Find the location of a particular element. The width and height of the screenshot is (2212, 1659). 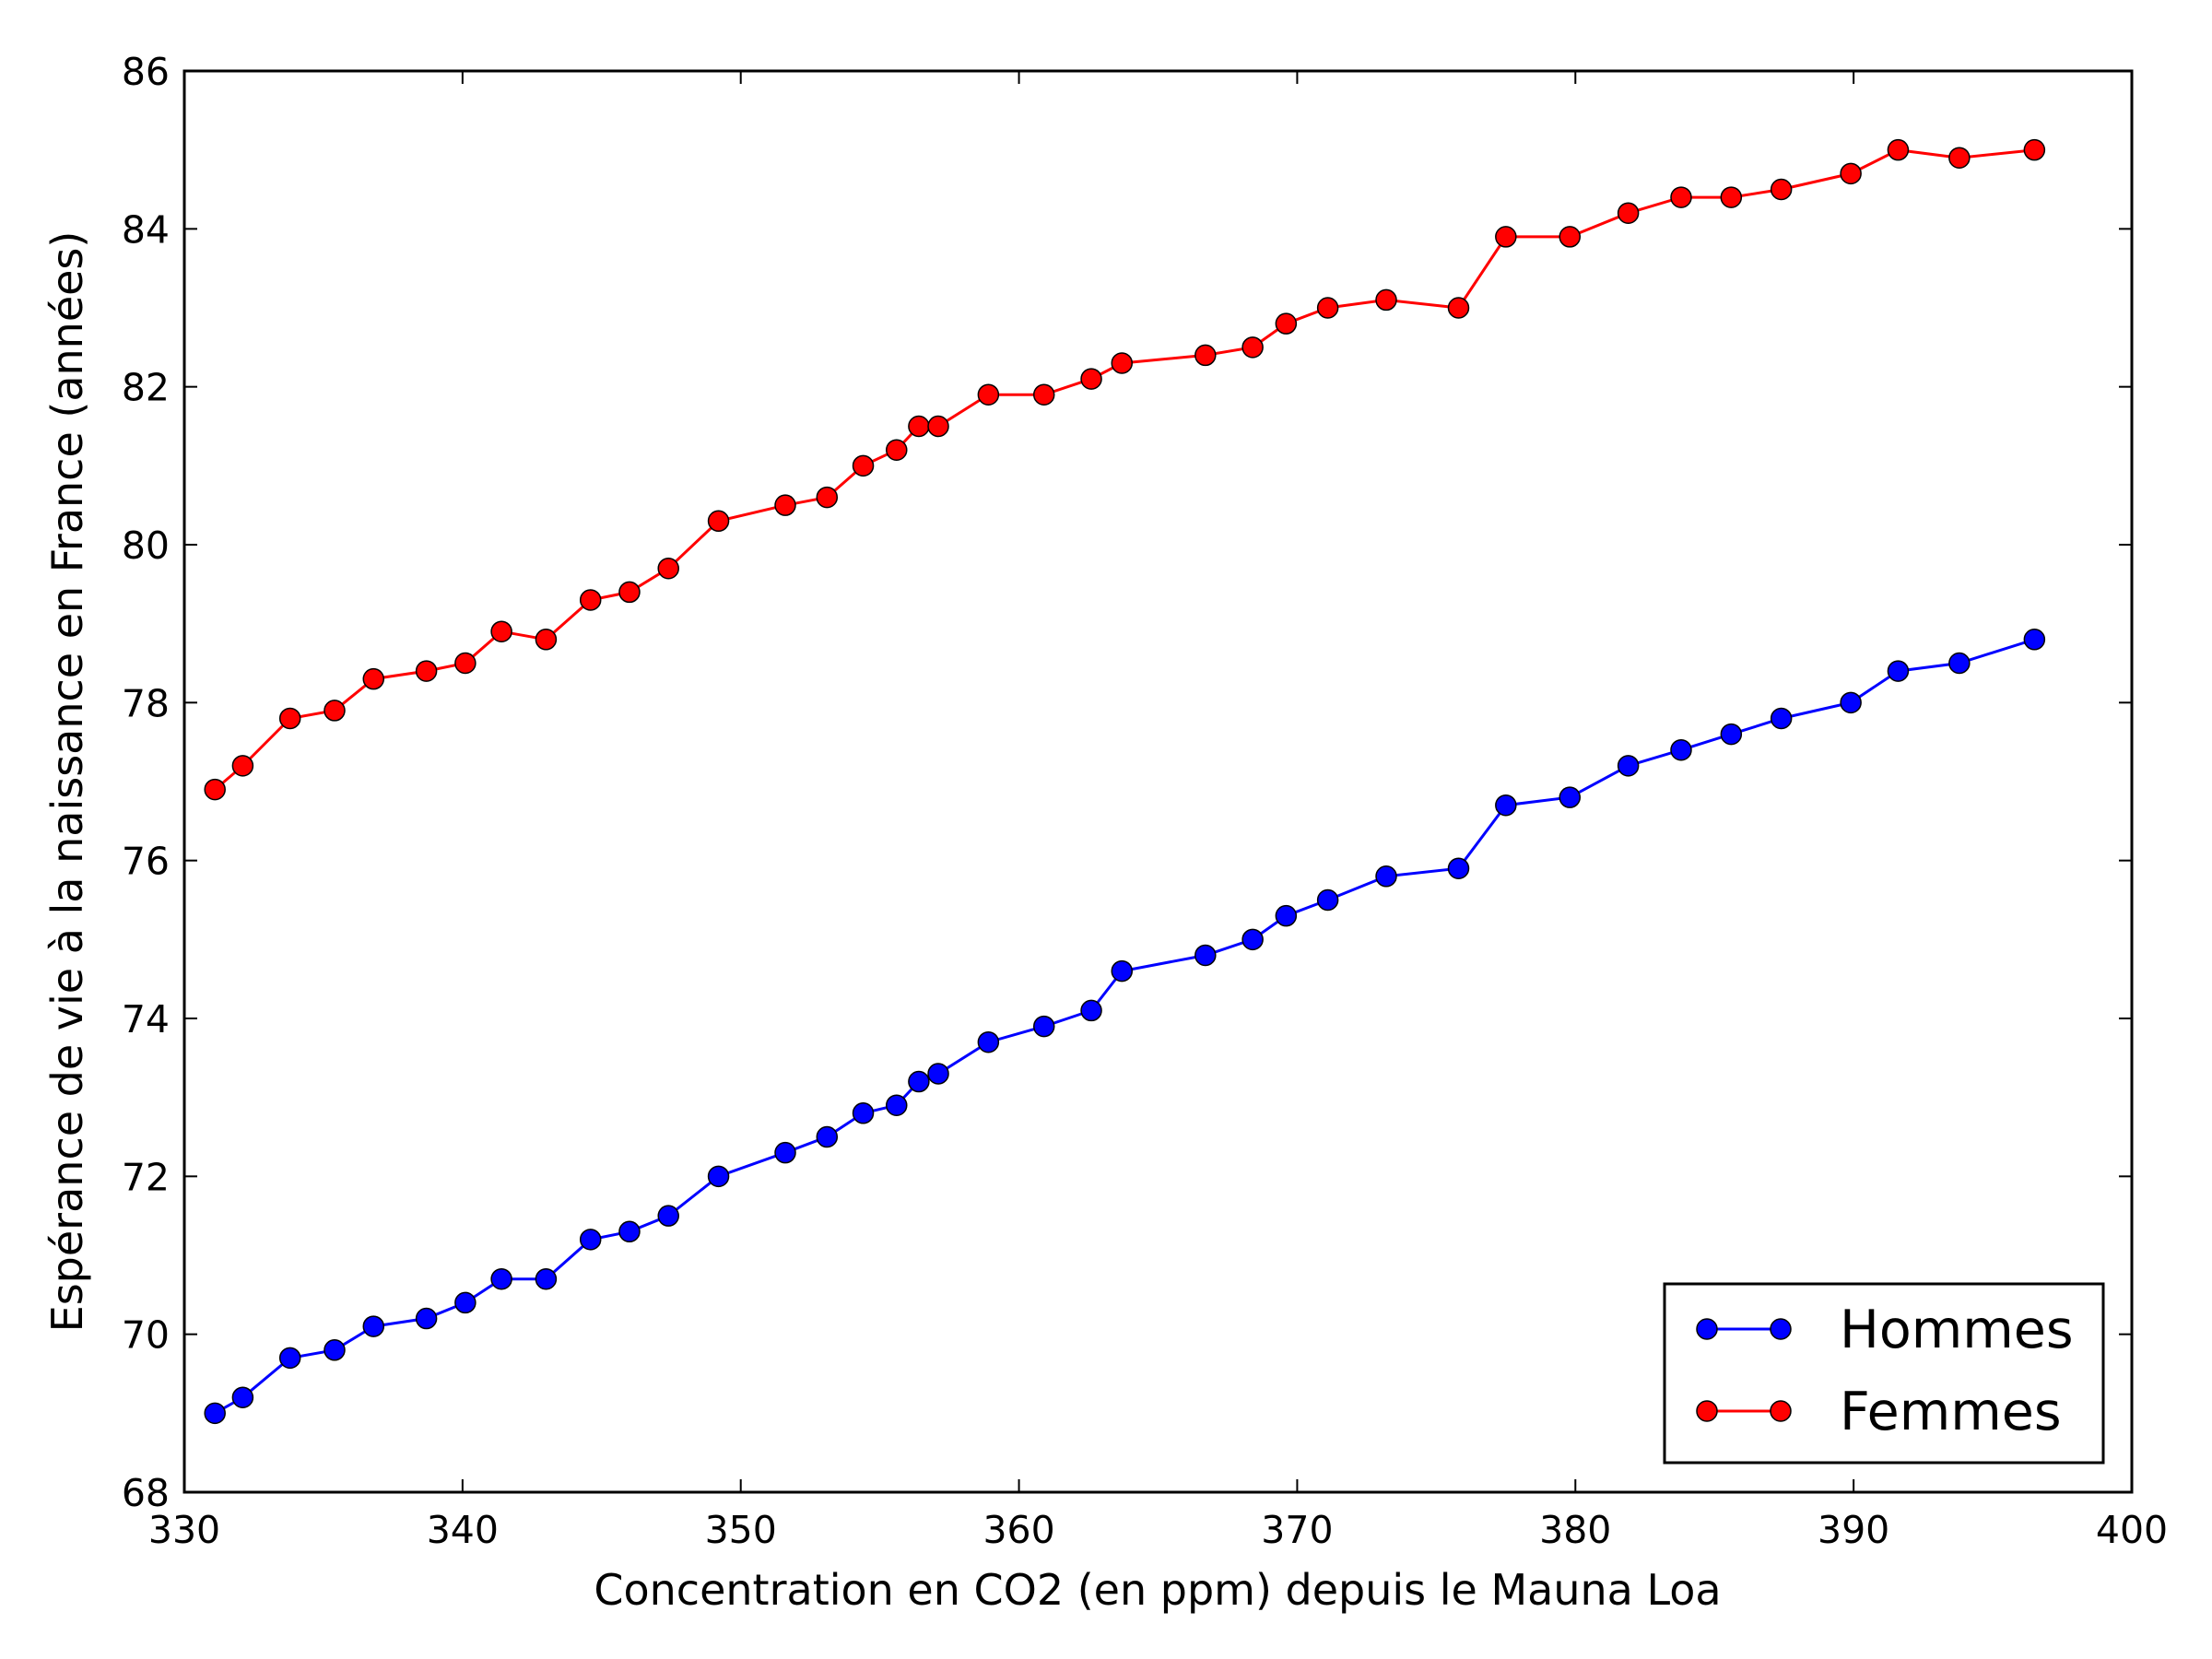

y-tick-label: 86 is located at coordinates (146, 72).